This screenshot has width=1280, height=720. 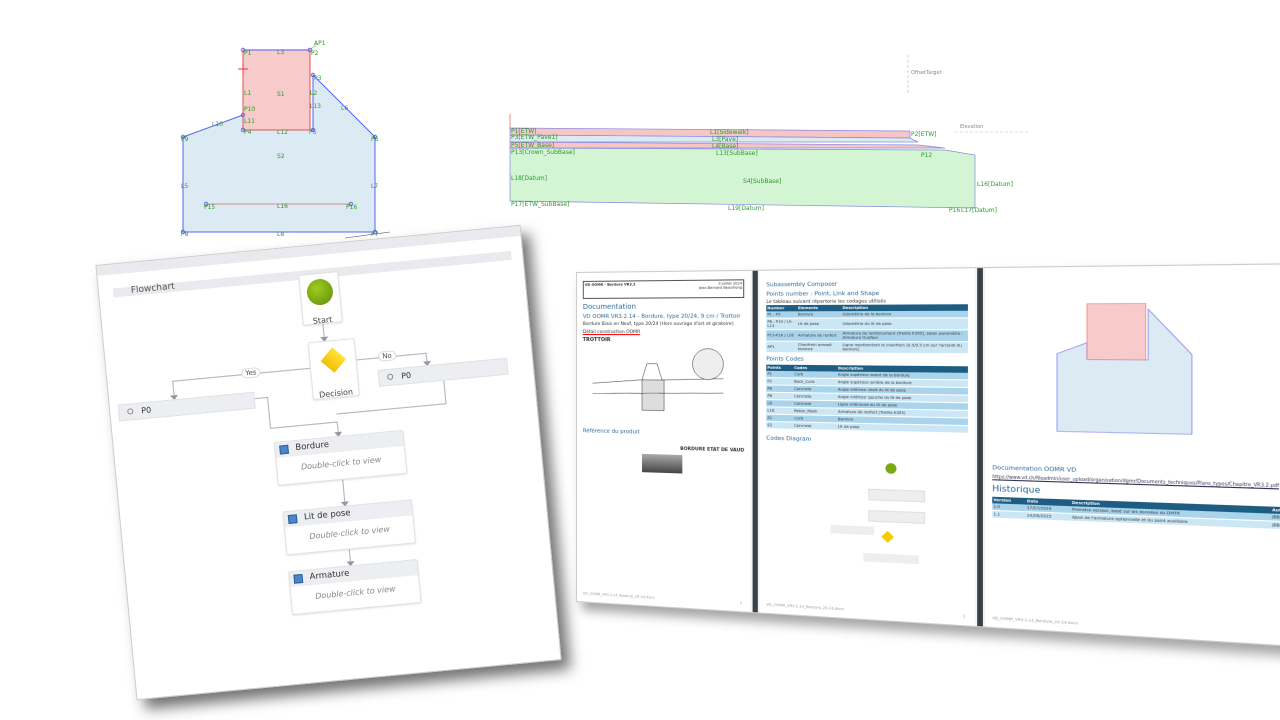 I want to click on activity-name: Bordure, so click(x=312, y=446).